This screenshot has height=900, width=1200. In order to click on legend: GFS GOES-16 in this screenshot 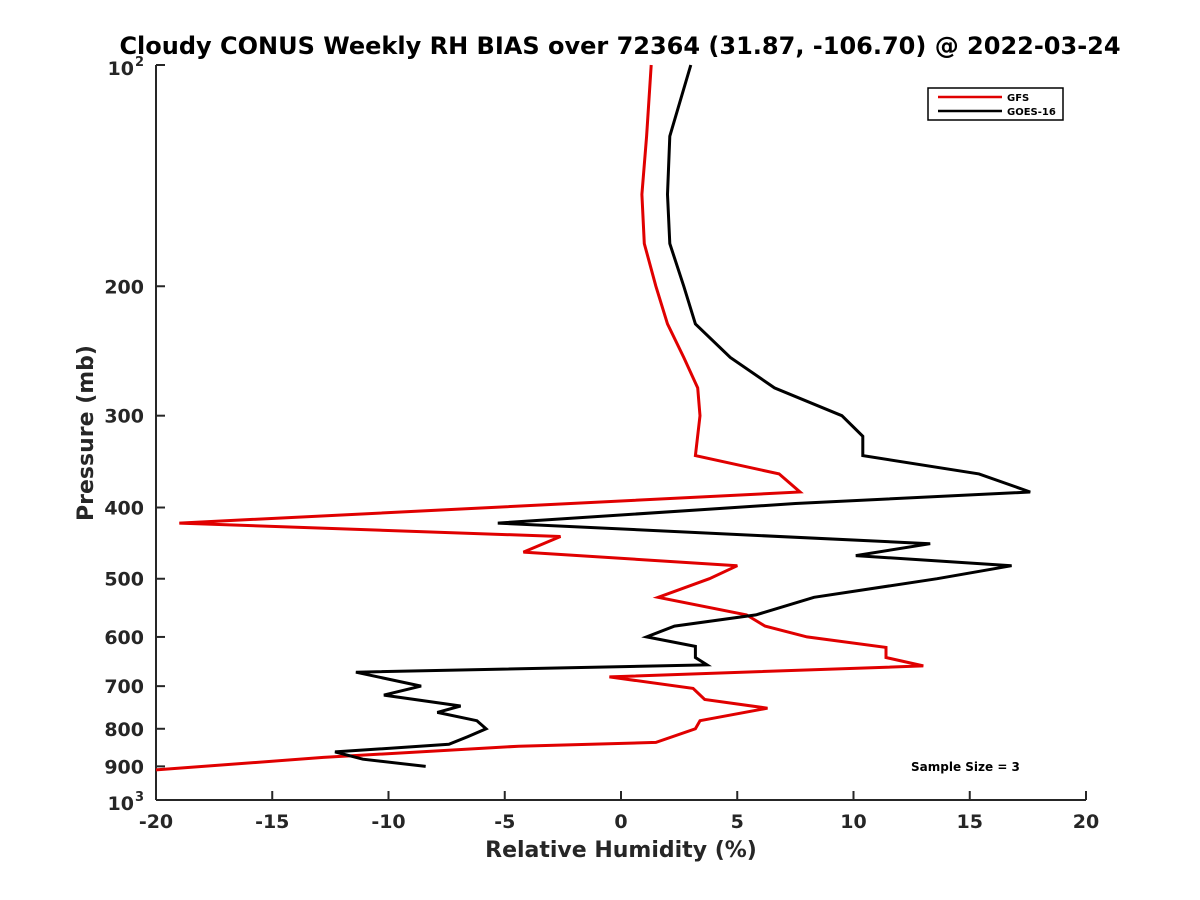, I will do `click(995, 104)`.